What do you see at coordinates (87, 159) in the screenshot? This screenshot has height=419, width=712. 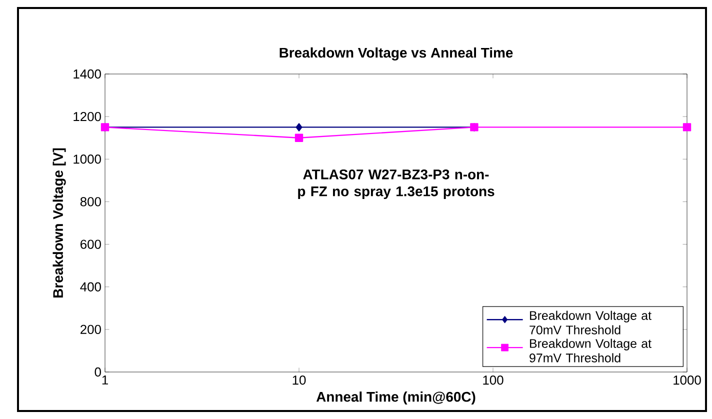 I see `y-tick-label: 1000` at bounding box center [87, 159].